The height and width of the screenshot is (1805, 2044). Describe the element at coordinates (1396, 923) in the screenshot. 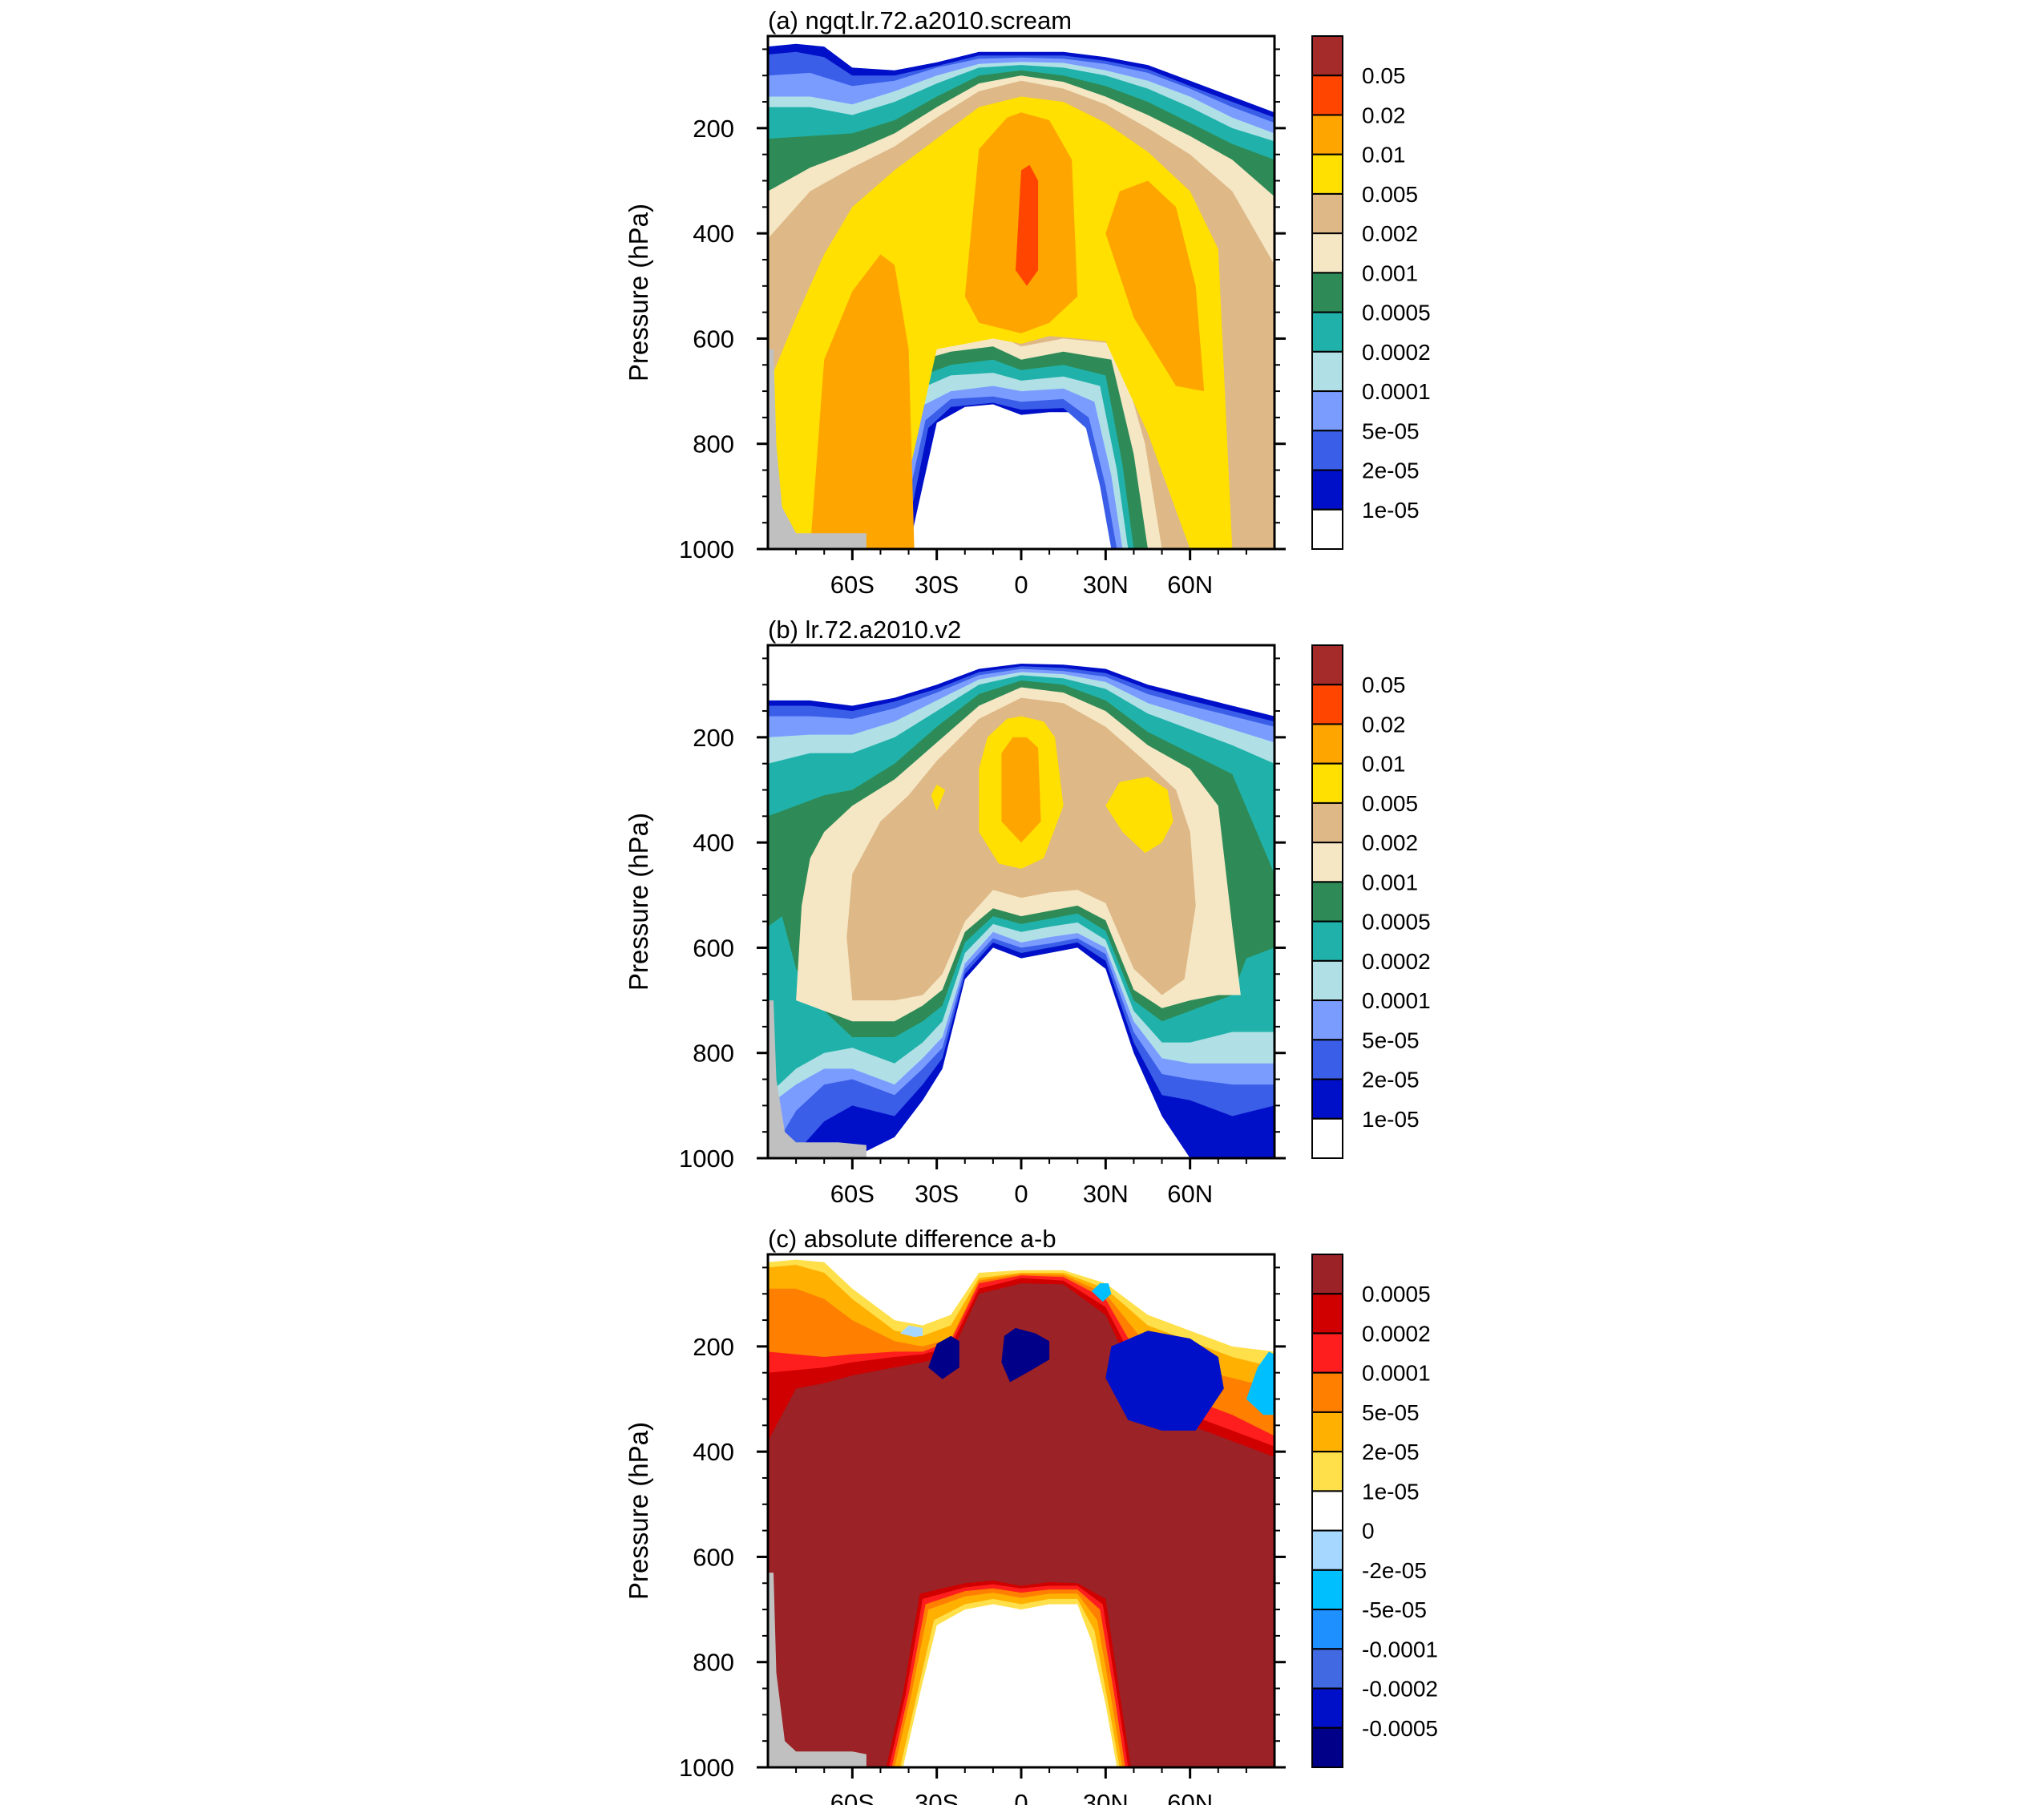

I see `colorbar-label: 0.0005` at that location.